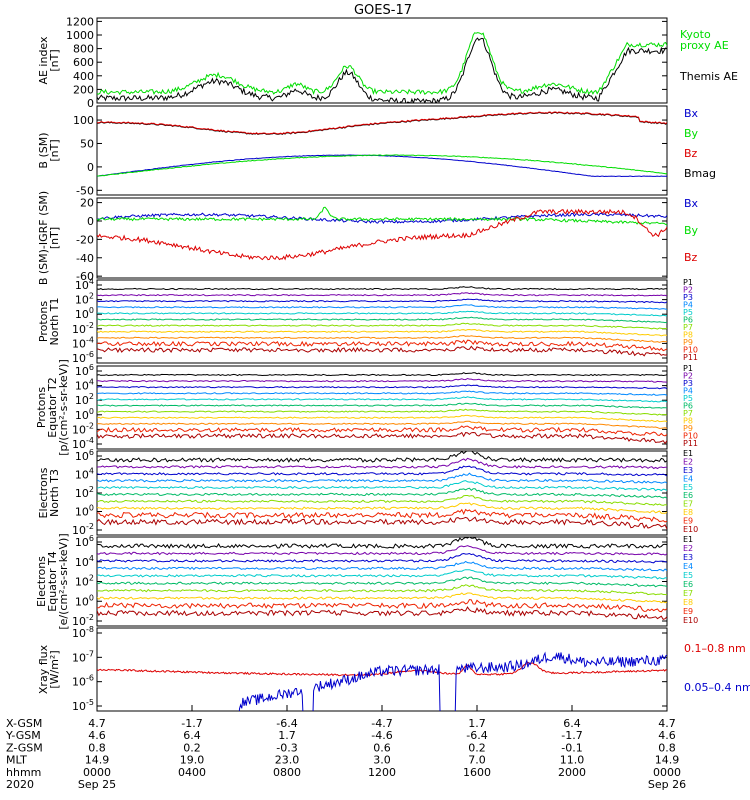 The height and width of the screenshot is (800, 750). What do you see at coordinates (43, 669) in the screenshot?
I see `y-axis-label: Xray flux` at bounding box center [43, 669].